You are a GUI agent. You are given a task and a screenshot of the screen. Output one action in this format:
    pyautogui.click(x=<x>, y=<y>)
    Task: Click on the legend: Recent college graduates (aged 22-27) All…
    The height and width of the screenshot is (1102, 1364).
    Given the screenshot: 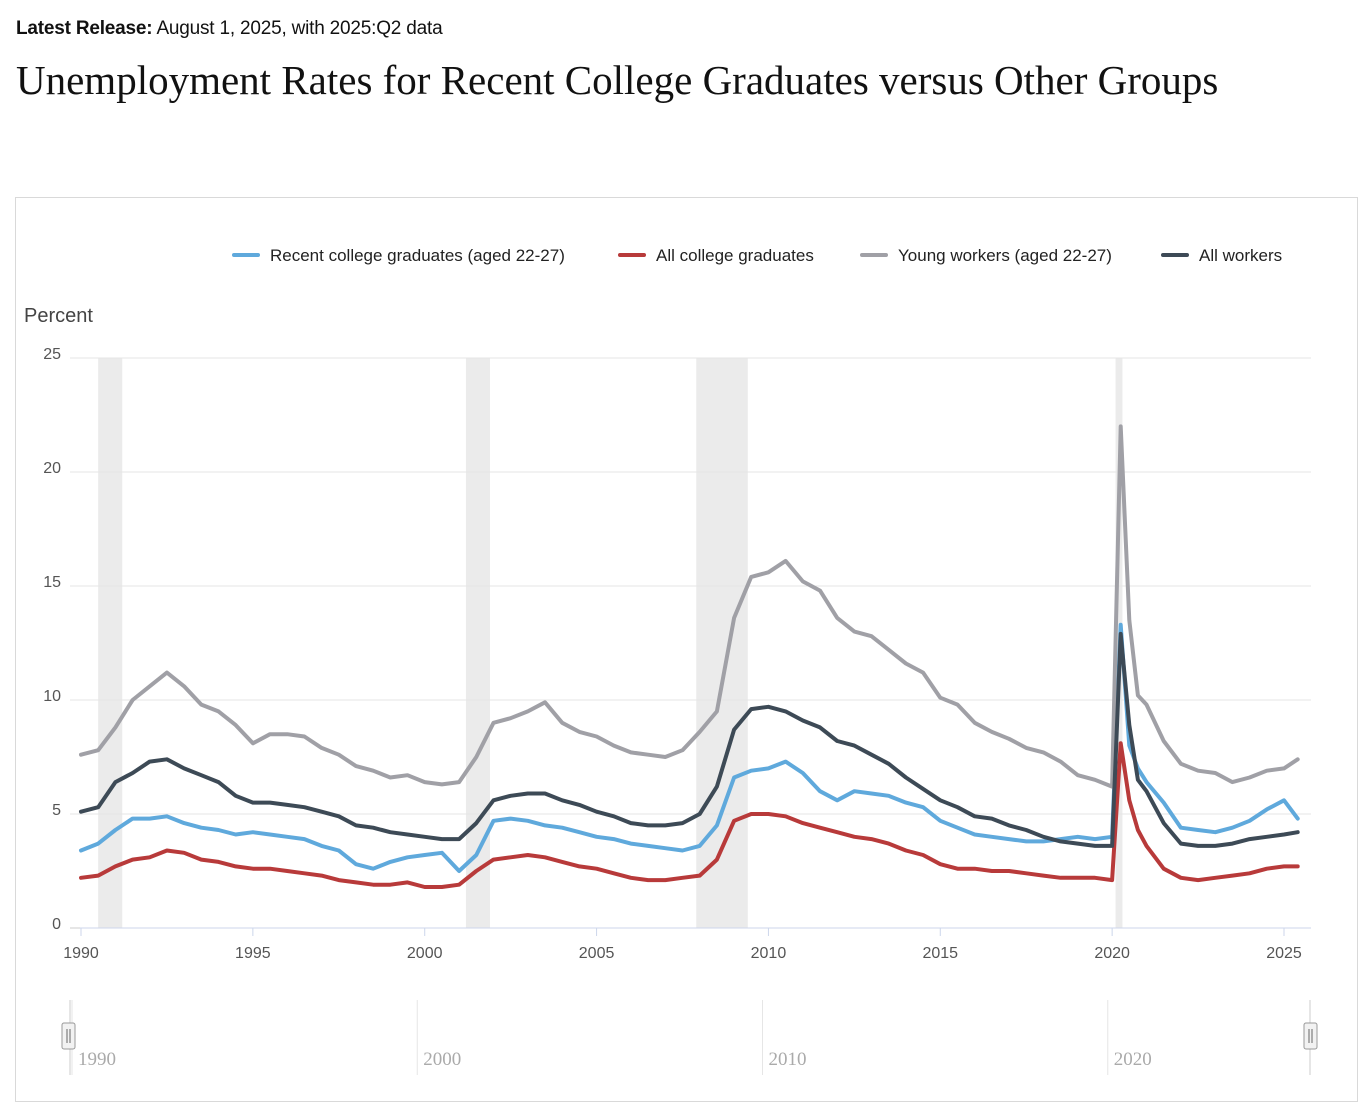 What is the action you would take?
    pyautogui.click(x=757, y=255)
    